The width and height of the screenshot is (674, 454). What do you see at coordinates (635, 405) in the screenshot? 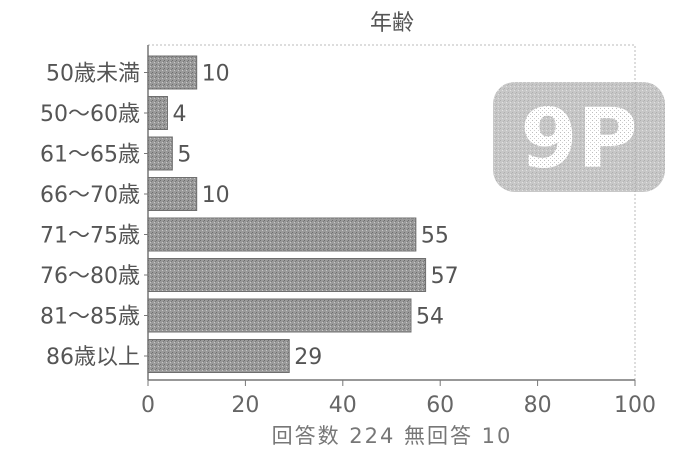
I see `x-tick-label: 100` at bounding box center [635, 405].